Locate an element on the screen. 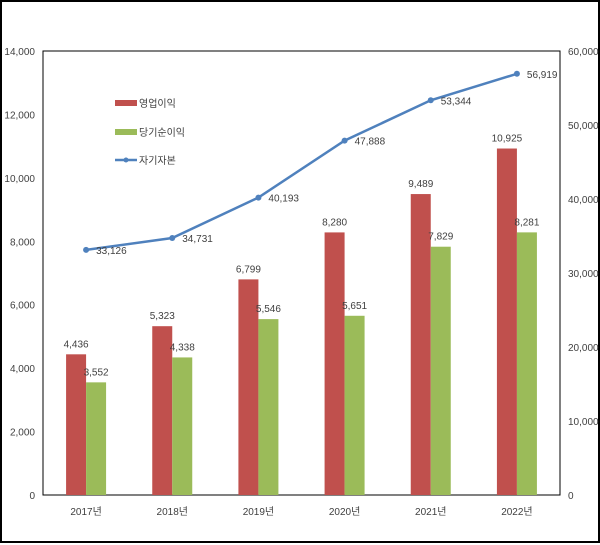 The height and width of the screenshot is (545, 600). right-tick-label: 50,000 is located at coordinates (583, 126).